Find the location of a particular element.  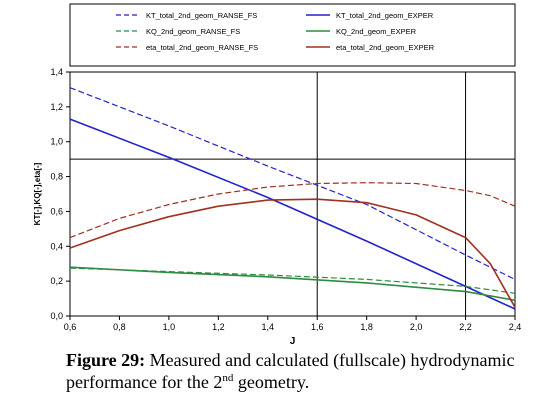

y-tick-label: 1,2 is located at coordinates (56, 107).